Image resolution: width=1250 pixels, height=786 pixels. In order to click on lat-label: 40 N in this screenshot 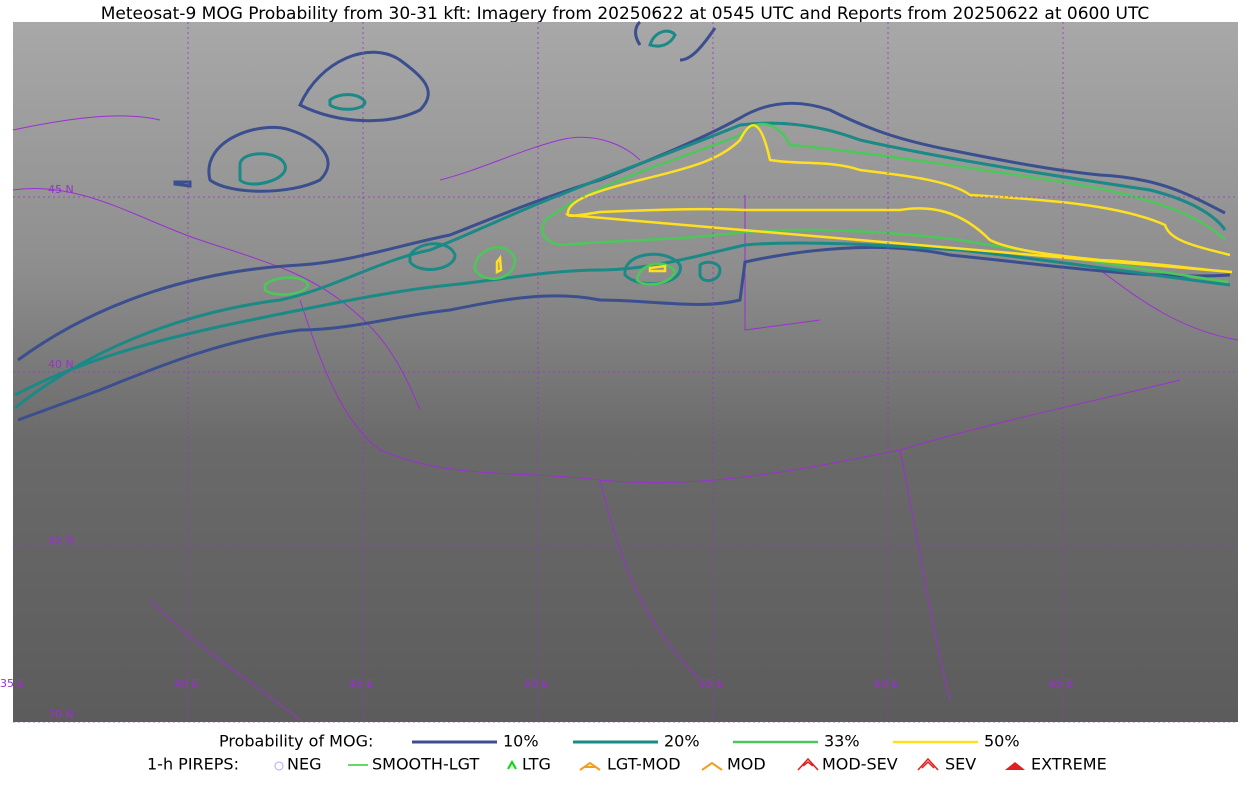, I will do `click(61, 364)`.